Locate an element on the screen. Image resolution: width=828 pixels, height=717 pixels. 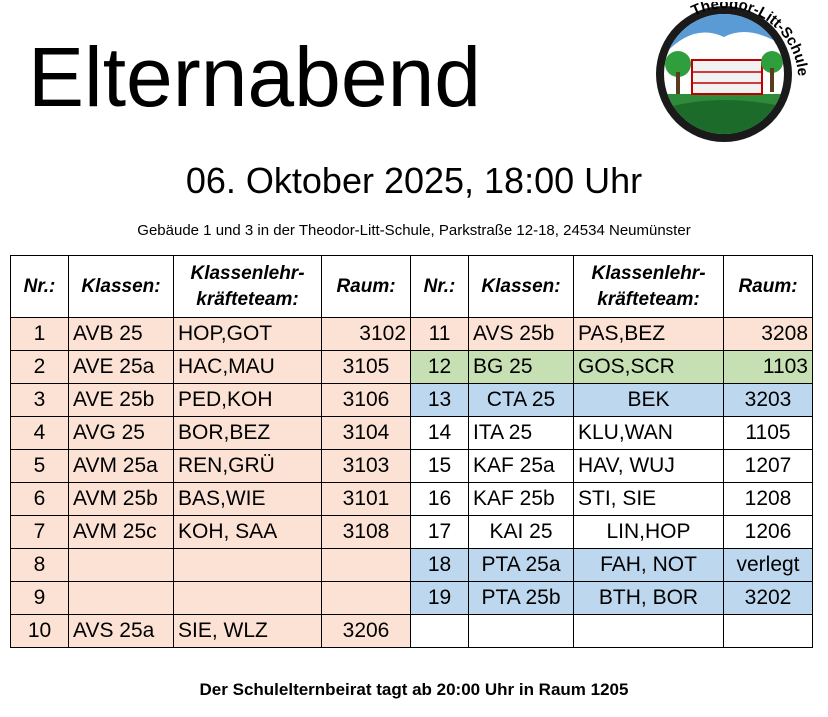
table-row: 4 AVG 25 BOR,BEZ 3104 14 ITA 25 KLU,WAN 1105 is located at coordinates (411, 433).